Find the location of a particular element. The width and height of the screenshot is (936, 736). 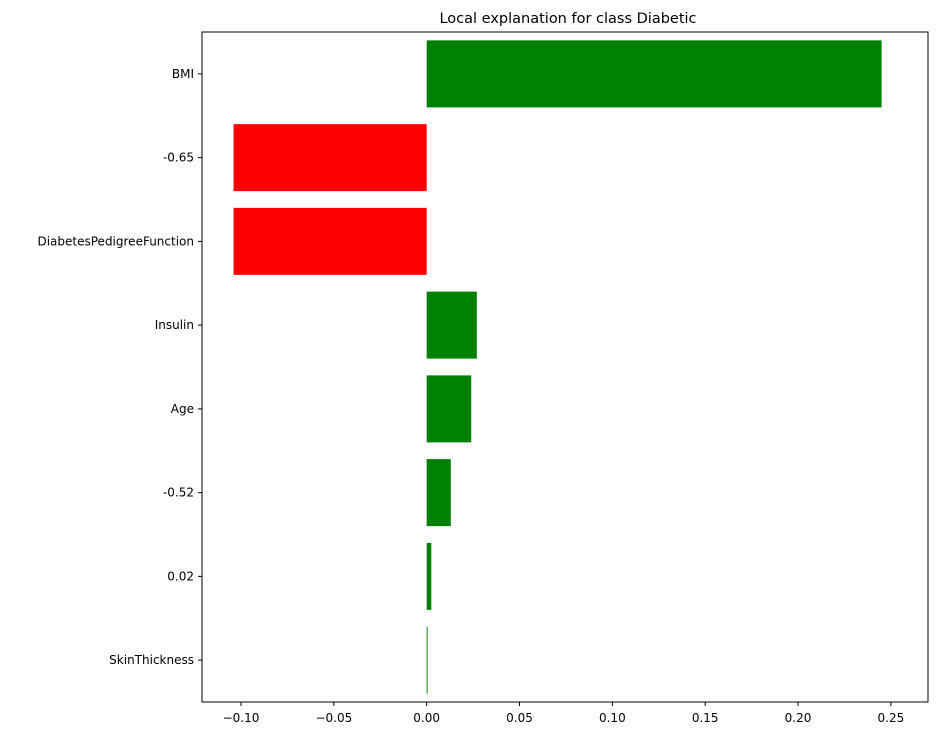

y-tick-label: -0.65 is located at coordinates (178, 158).